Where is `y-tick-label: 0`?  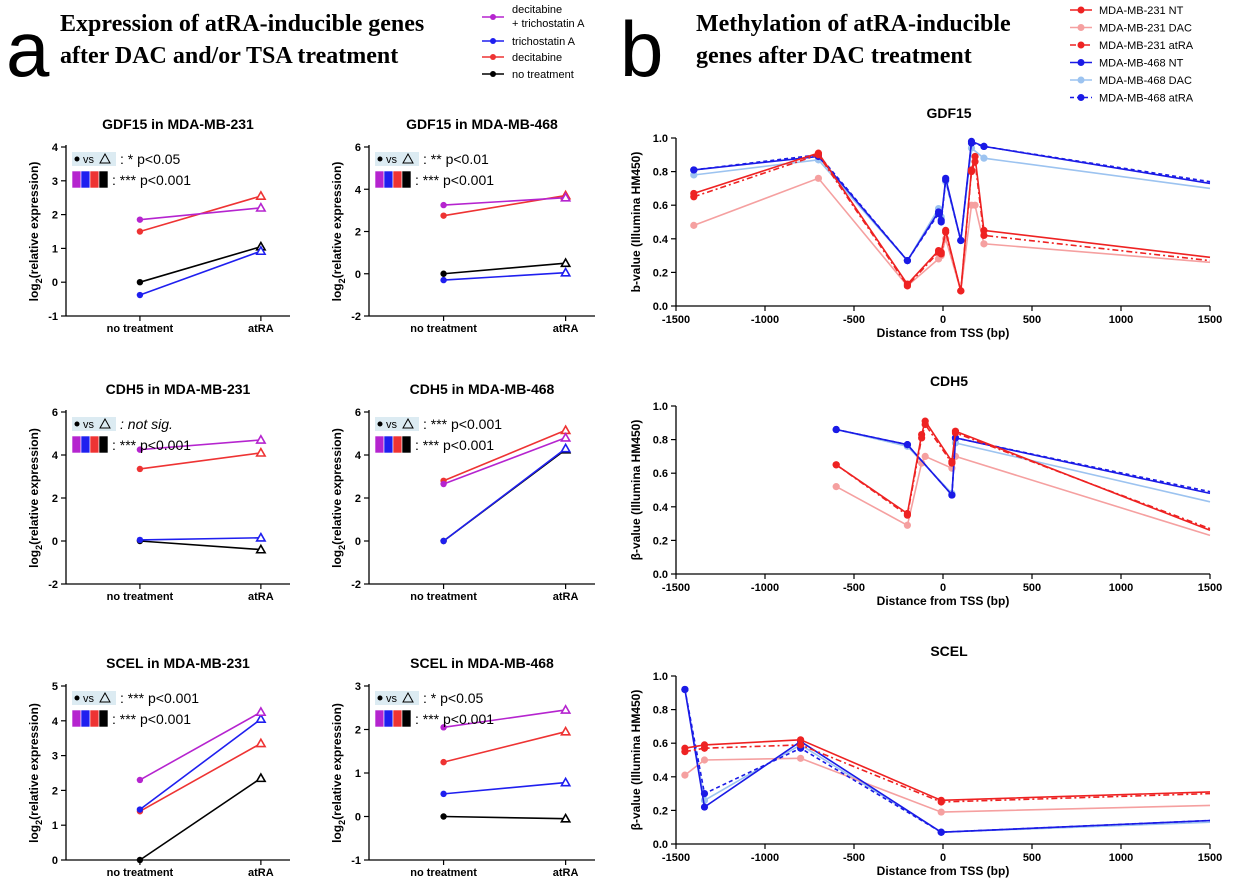 y-tick-label: 0 is located at coordinates (55, 283).